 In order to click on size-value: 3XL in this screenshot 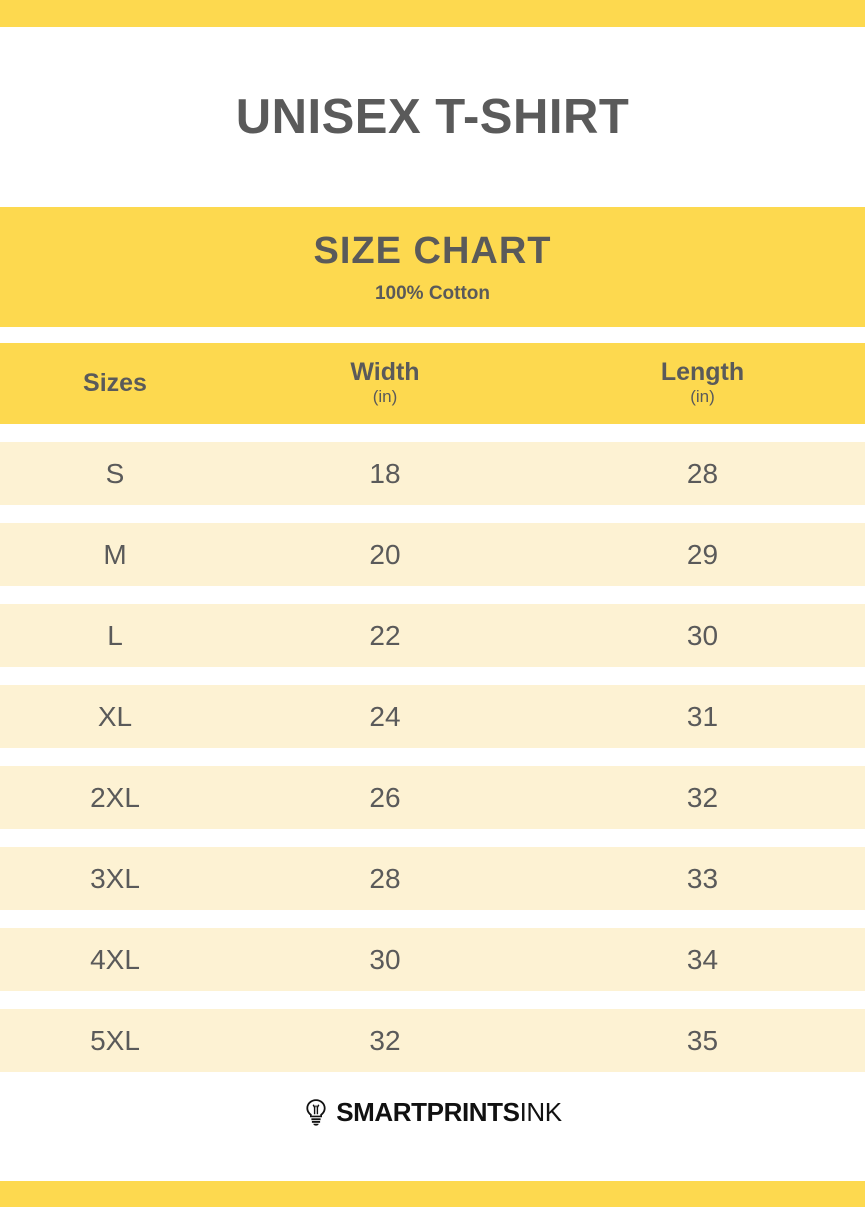, I will do `click(115, 878)`.